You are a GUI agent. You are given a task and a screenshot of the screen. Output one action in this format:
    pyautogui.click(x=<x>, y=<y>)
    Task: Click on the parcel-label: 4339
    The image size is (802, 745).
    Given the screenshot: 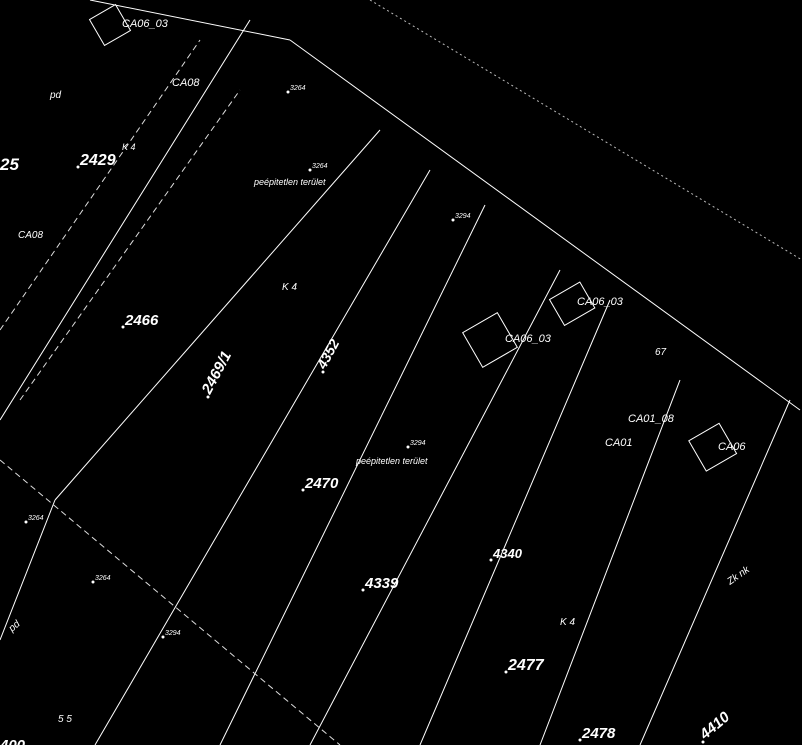 What is the action you would take?
    pyautogui.click(x=381, y=583)
    